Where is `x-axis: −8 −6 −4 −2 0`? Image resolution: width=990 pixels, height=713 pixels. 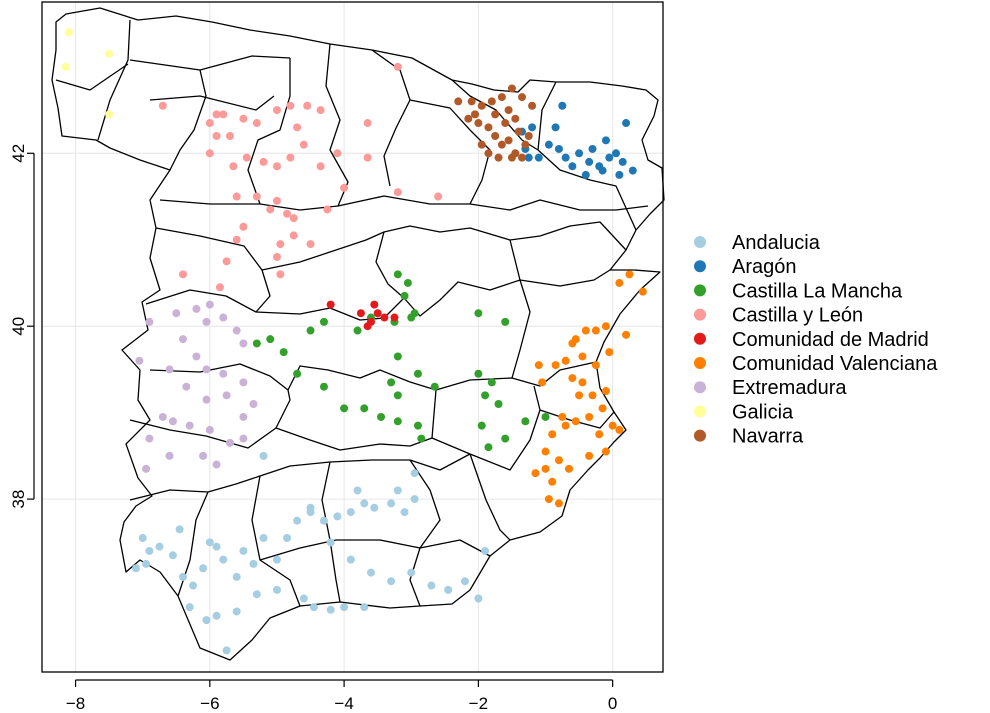
x-axis: −8 −6 −4 −2 0 is located at coordinates (341, 696).